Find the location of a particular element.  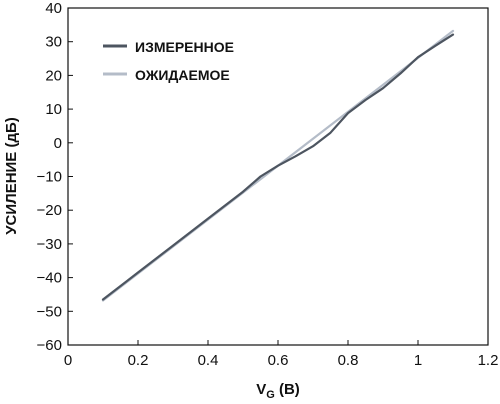

y-tick-label: 0 is located at coordinates (58, 143).